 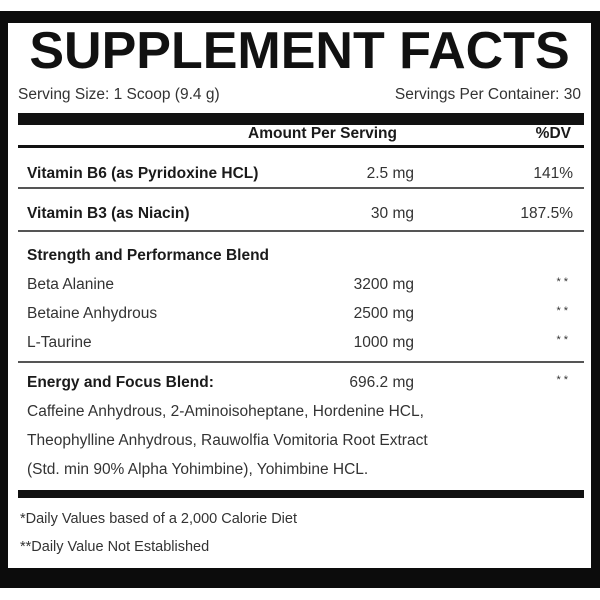 I want to click on vitamin-b3-amount: 30 mg, so click(x=392, y=213).